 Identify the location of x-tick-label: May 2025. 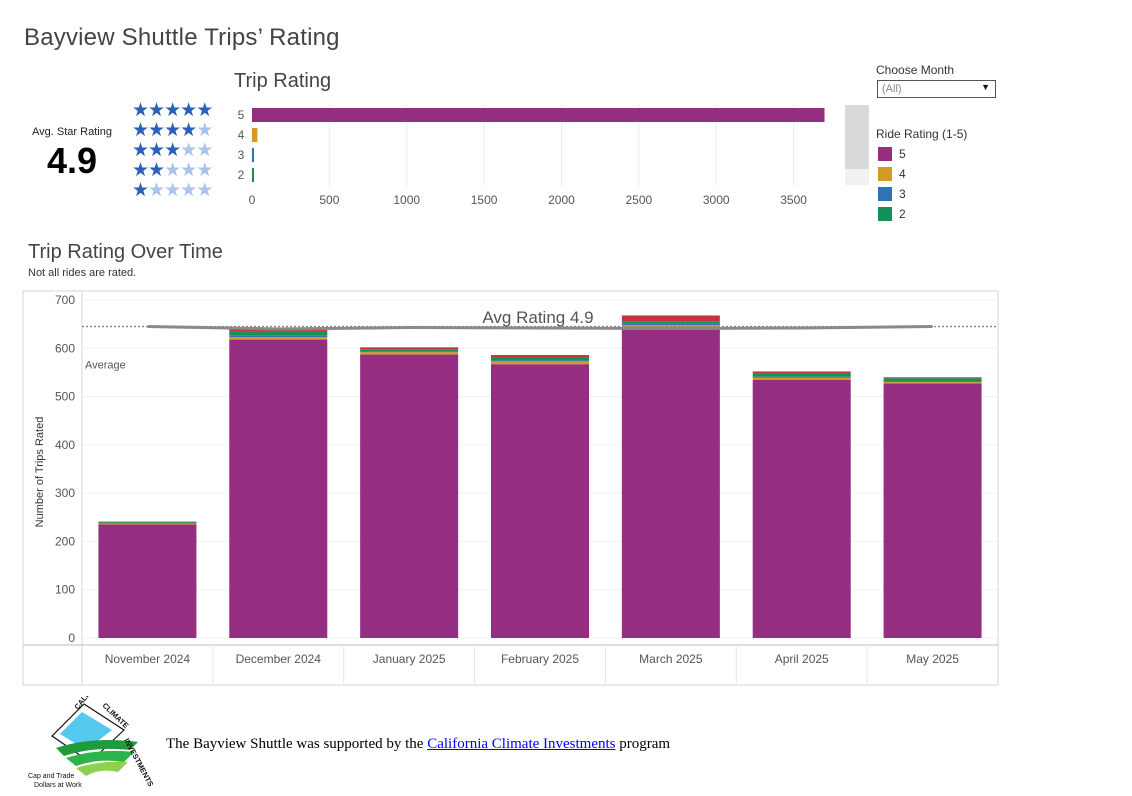
(932, 659).